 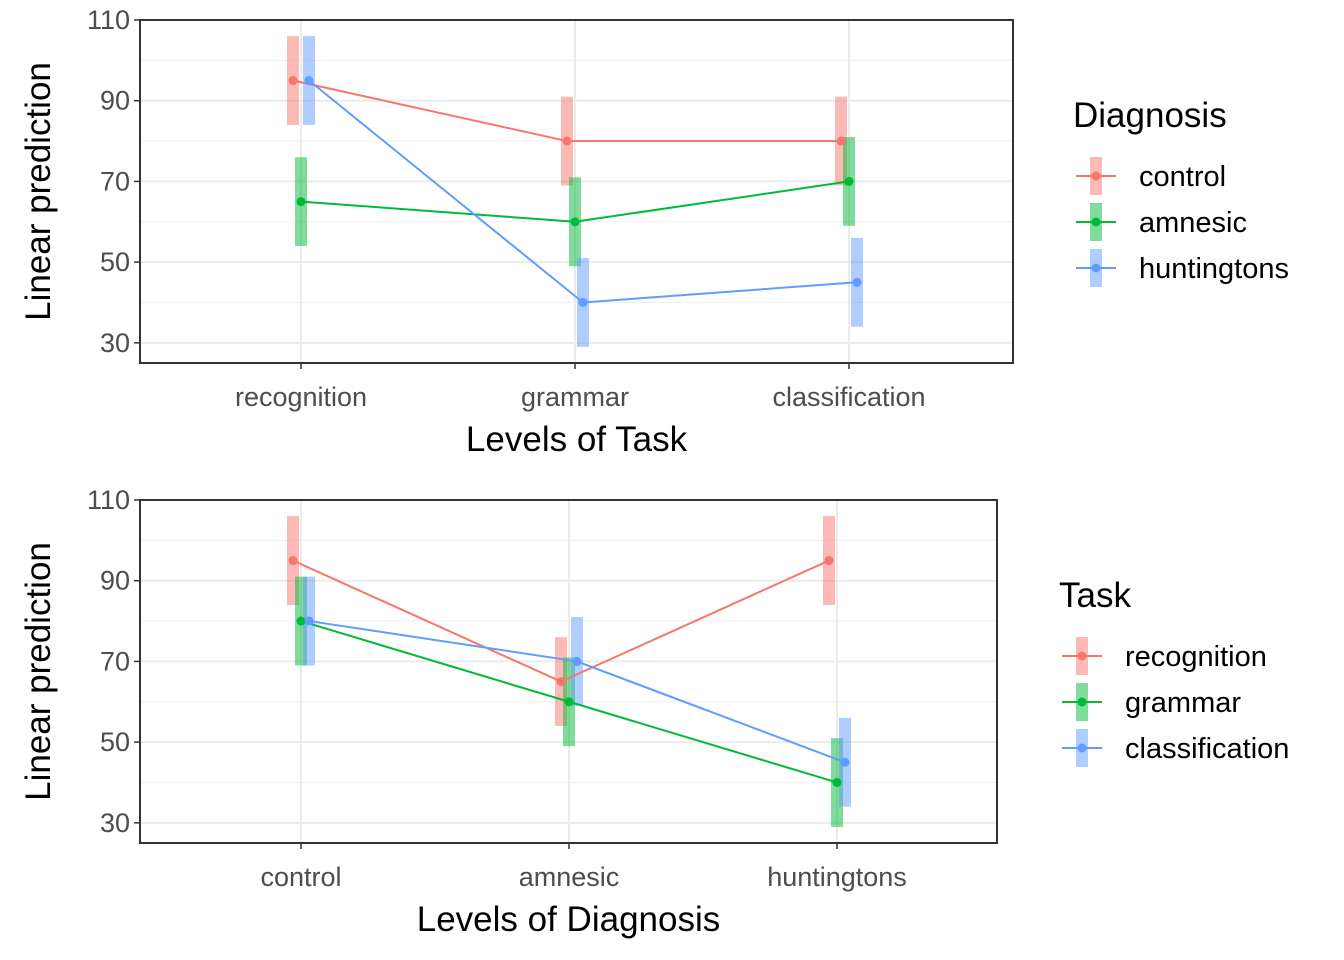 What do you see at coordinates (575, 397) in the screenshot?
I see `x-tick-label: grammar` at bounding box center [575, 397].